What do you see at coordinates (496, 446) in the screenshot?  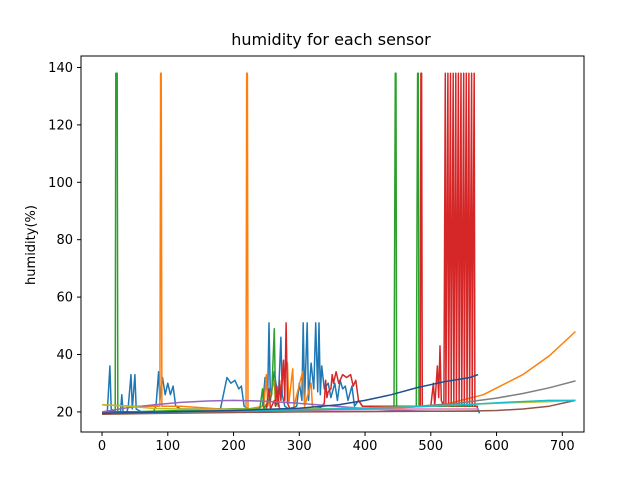 I see `x-tick-label: 600` at bounding box center [496, 446].